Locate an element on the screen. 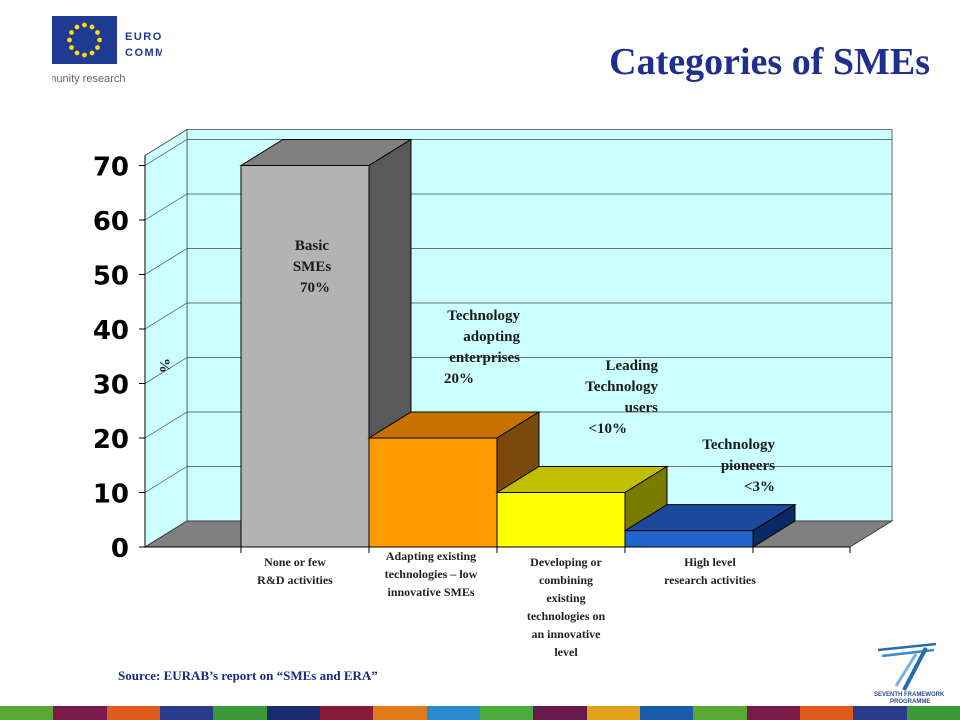 This screenshot has height=720, width=960. source-note: Source: EURAB’s report on “SMEs and ERA” is located at coordinates (248, 675).